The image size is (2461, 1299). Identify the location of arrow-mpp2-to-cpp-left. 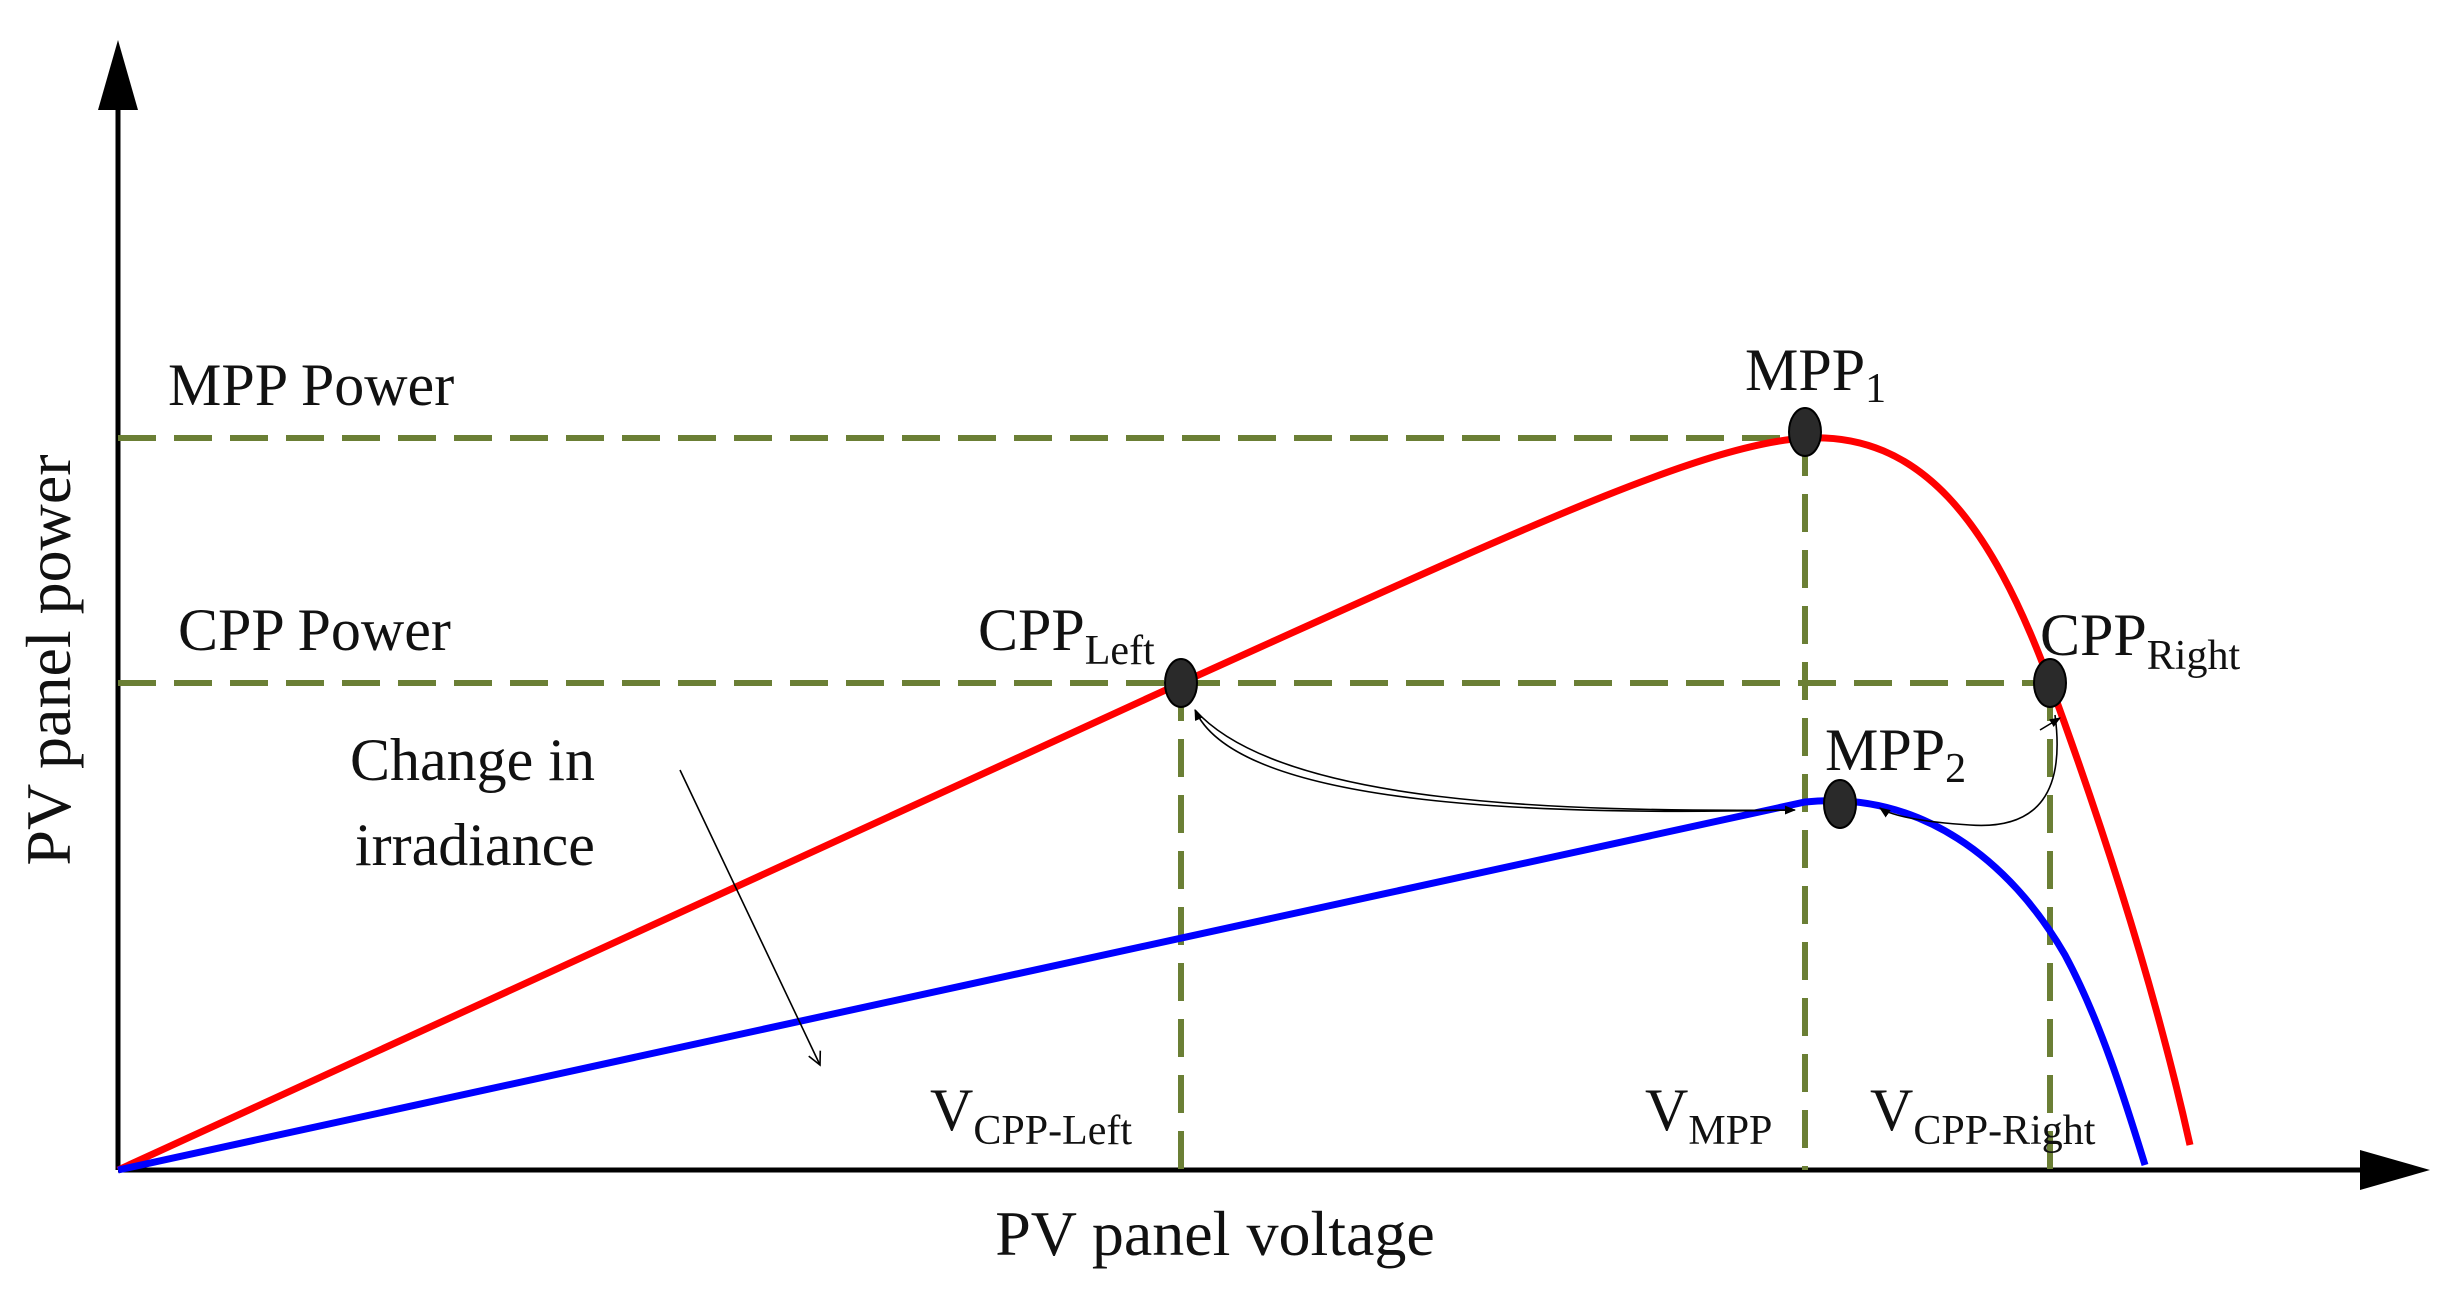
(1492, 760).